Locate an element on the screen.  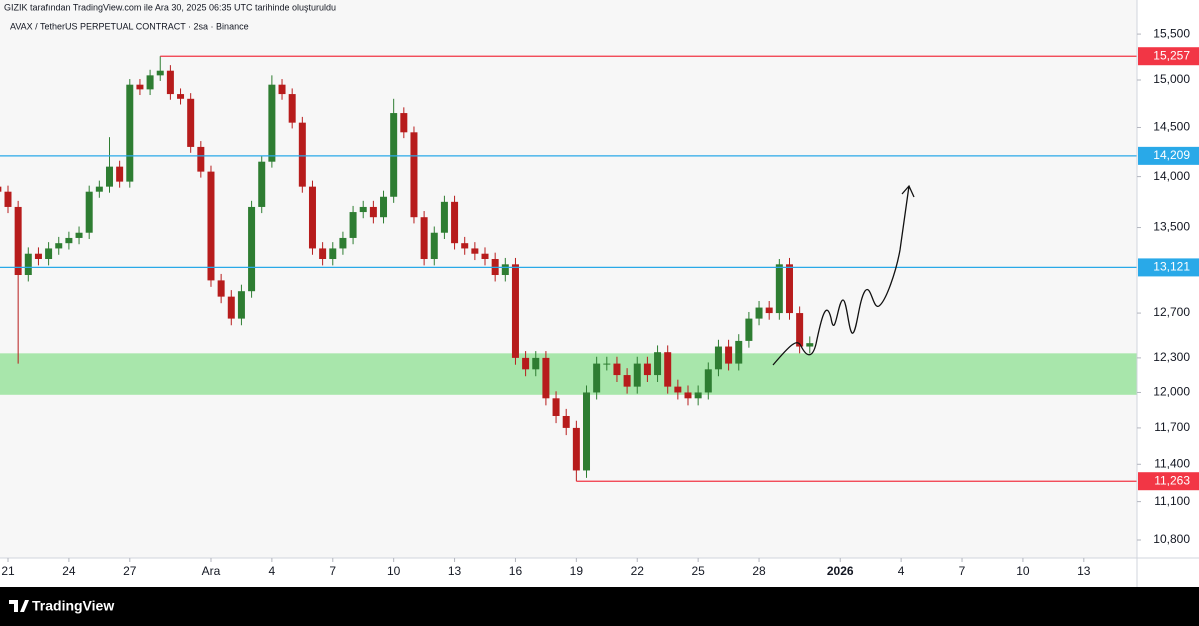
x-tick-label: 4 is located at coordinates (272, 571).